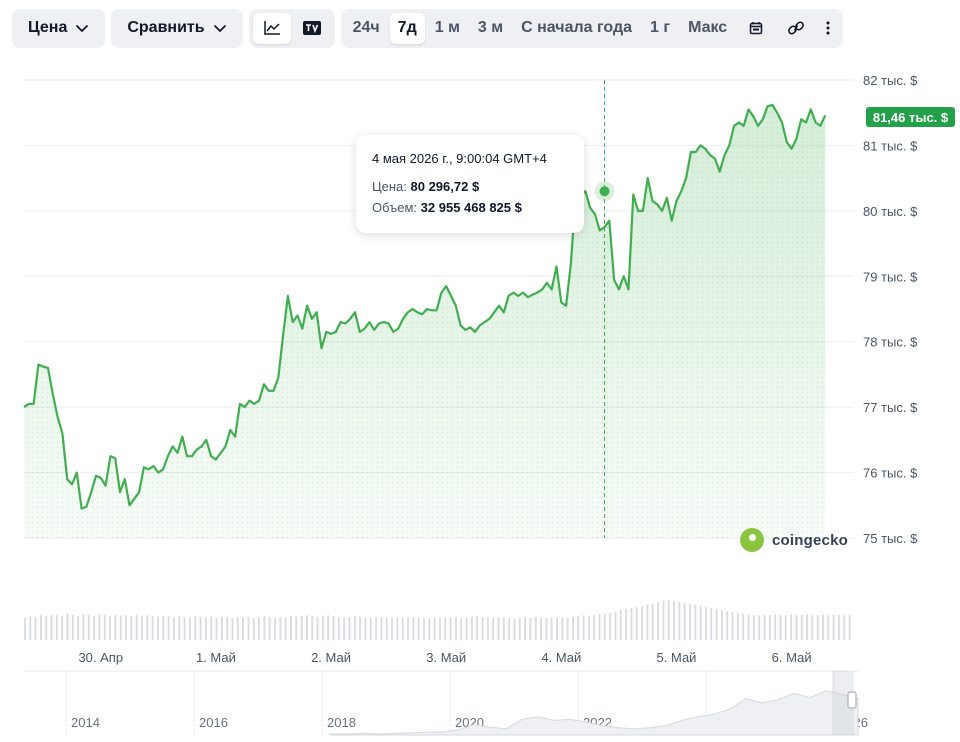  What do you see at coordinates (177, 28) in the screenshot?
I see `compare-dropdown: Сравнить` at bounding box center [177, 28].